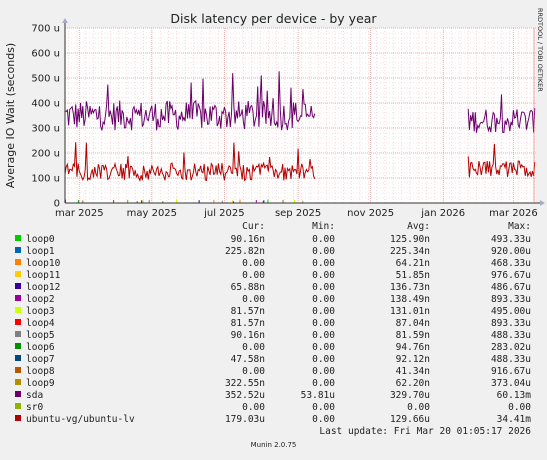  I want to click on legend-avg: 62.20n, so click(413, 383).